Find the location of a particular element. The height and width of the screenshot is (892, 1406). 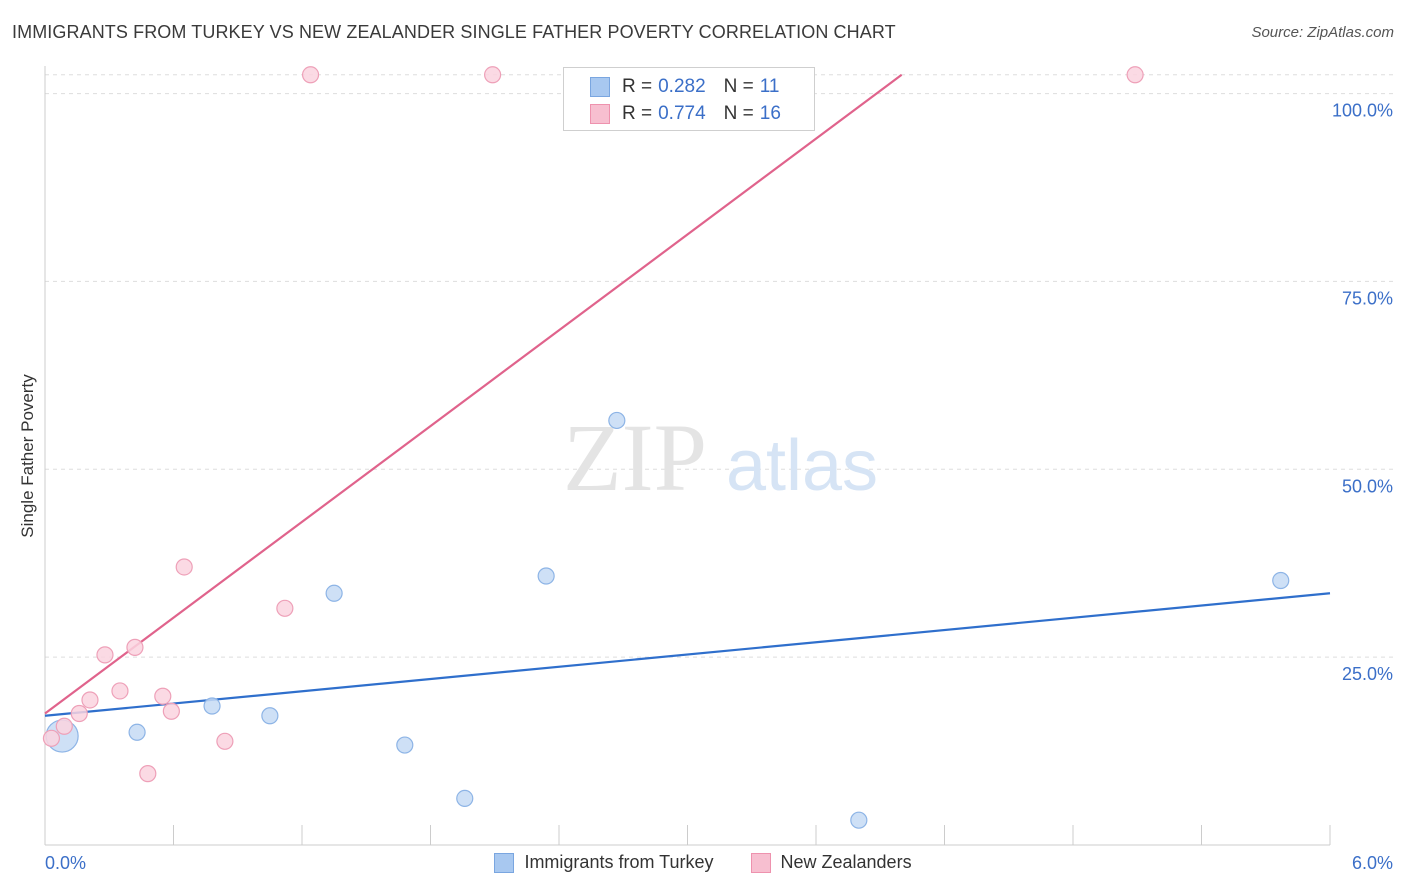

x-tick-label: 6.0% is located at coordinates (1372, 863).